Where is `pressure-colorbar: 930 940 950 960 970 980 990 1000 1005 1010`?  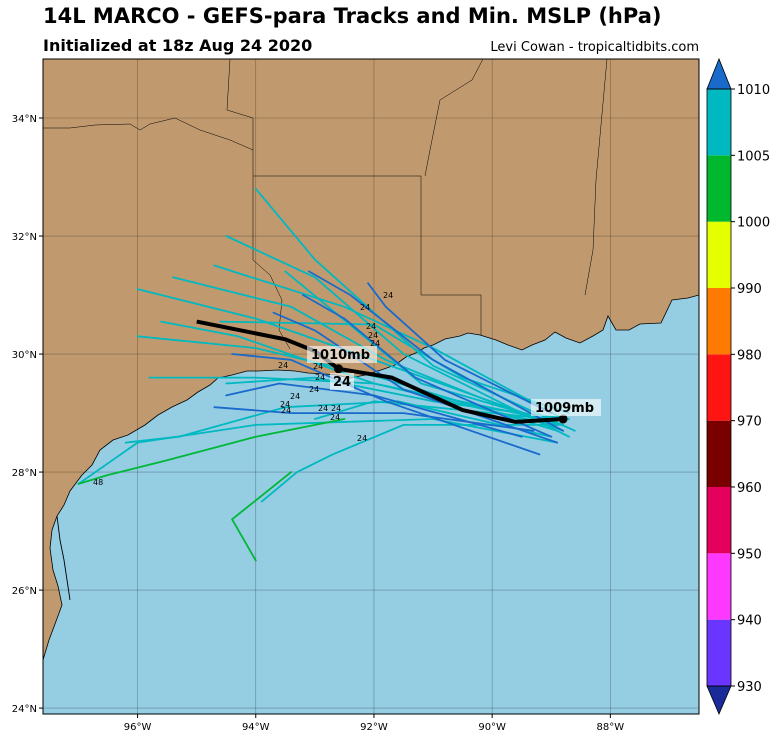
pressure-colorbar: 930 940 950 960 970 980 990 1000 1005 1010 is located at coordinates (738, 386).